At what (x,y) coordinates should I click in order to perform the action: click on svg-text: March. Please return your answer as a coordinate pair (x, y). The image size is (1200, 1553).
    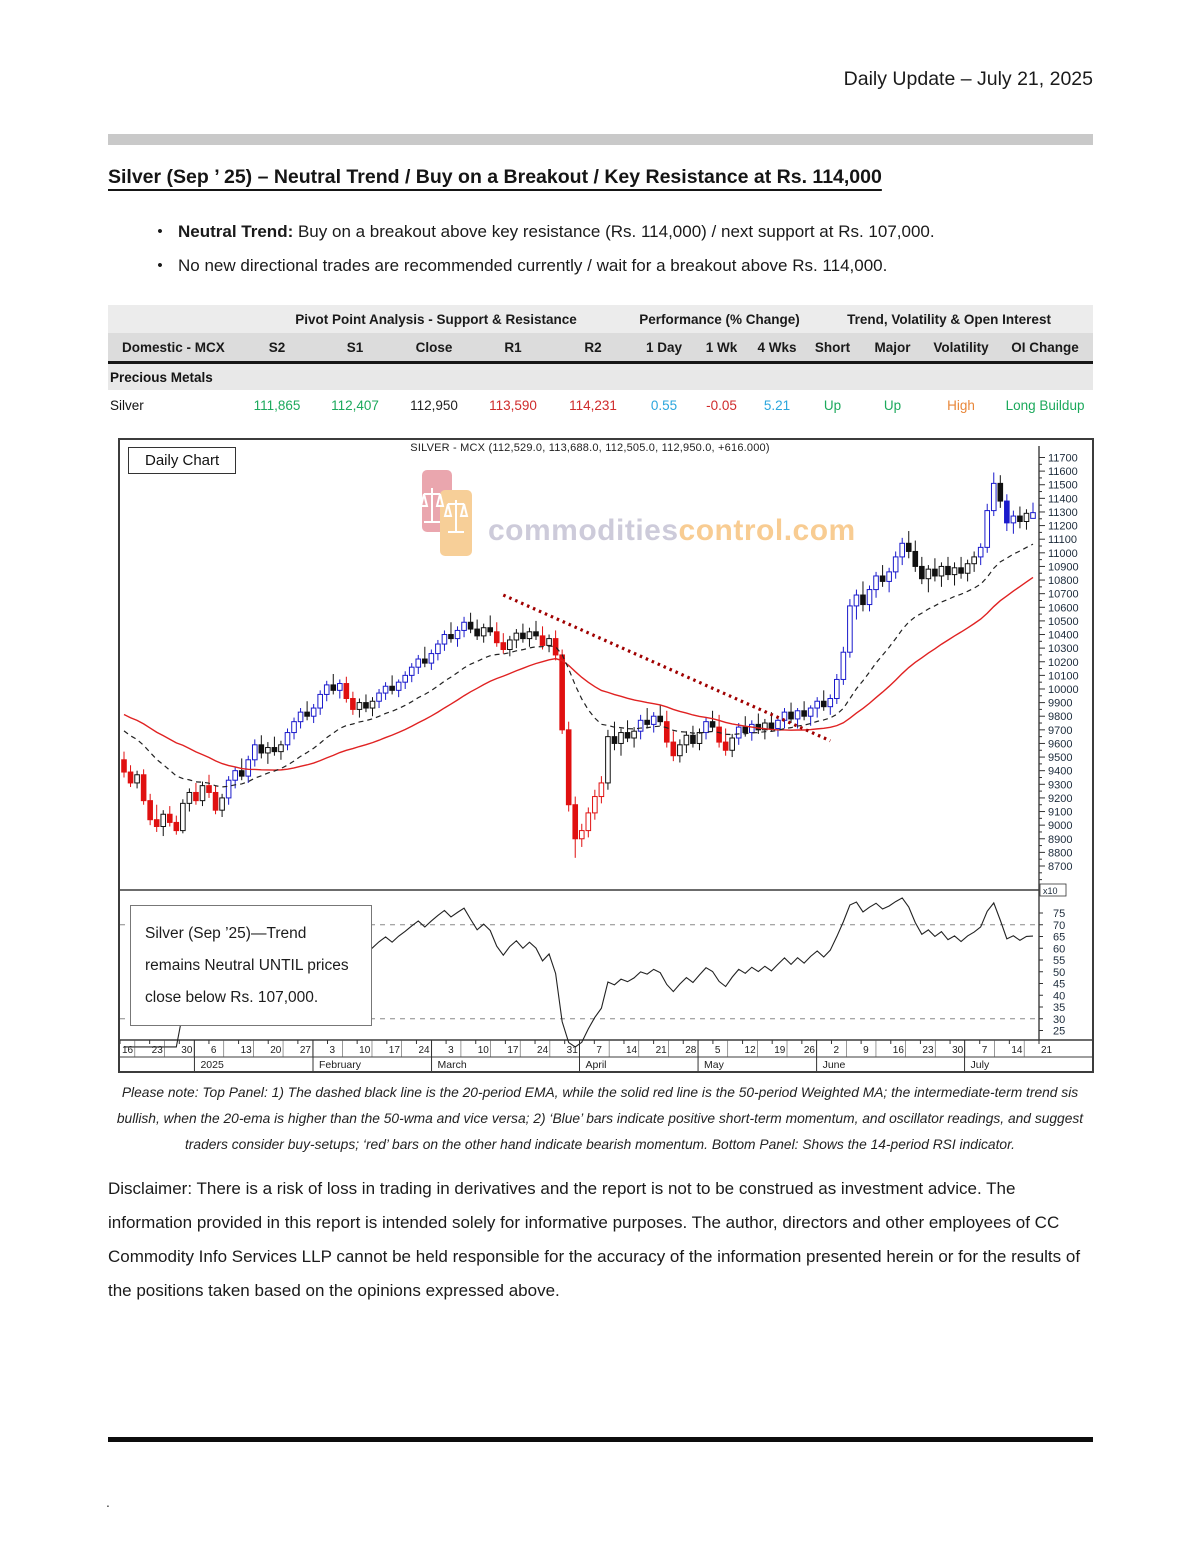
    Looking at the image, I should click on (452, 1065).